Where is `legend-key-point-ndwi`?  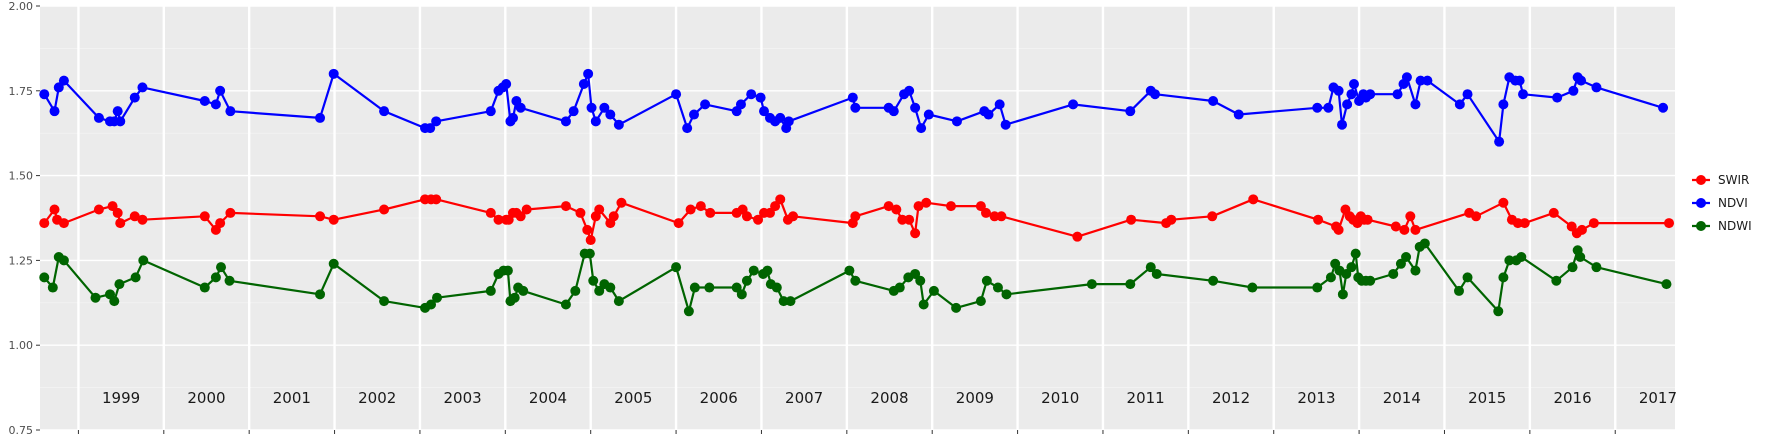
legend-key-point-ndwi is located at coordinates (1701, 226).